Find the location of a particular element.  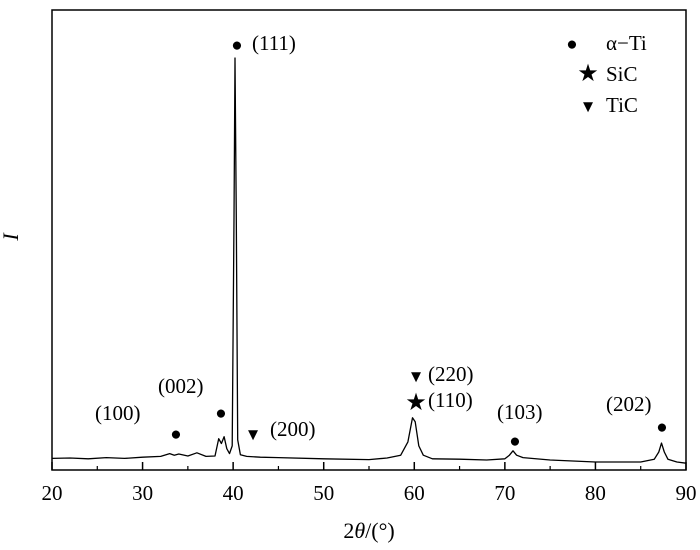

peak-label: (202) is located at coordinates (629, 404).